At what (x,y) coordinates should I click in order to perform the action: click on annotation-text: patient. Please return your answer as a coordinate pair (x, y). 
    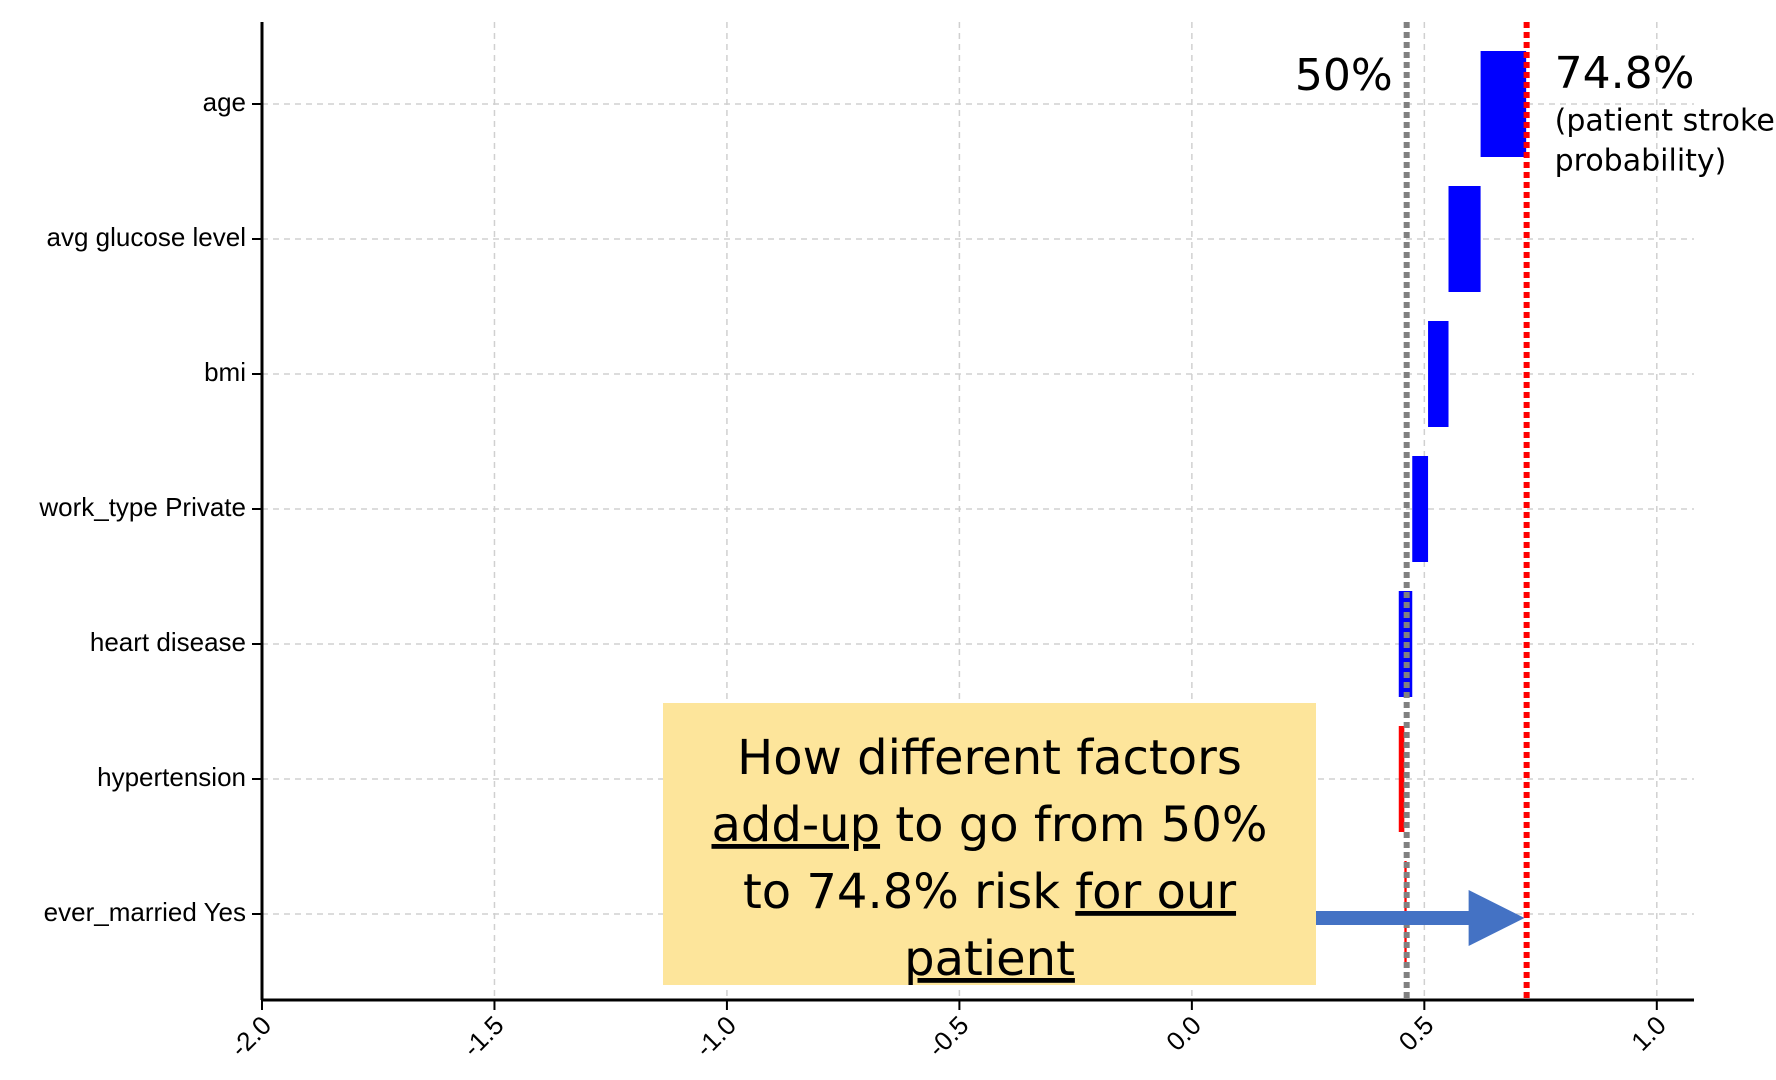
    Looking at the image, I should click on (989, 959).